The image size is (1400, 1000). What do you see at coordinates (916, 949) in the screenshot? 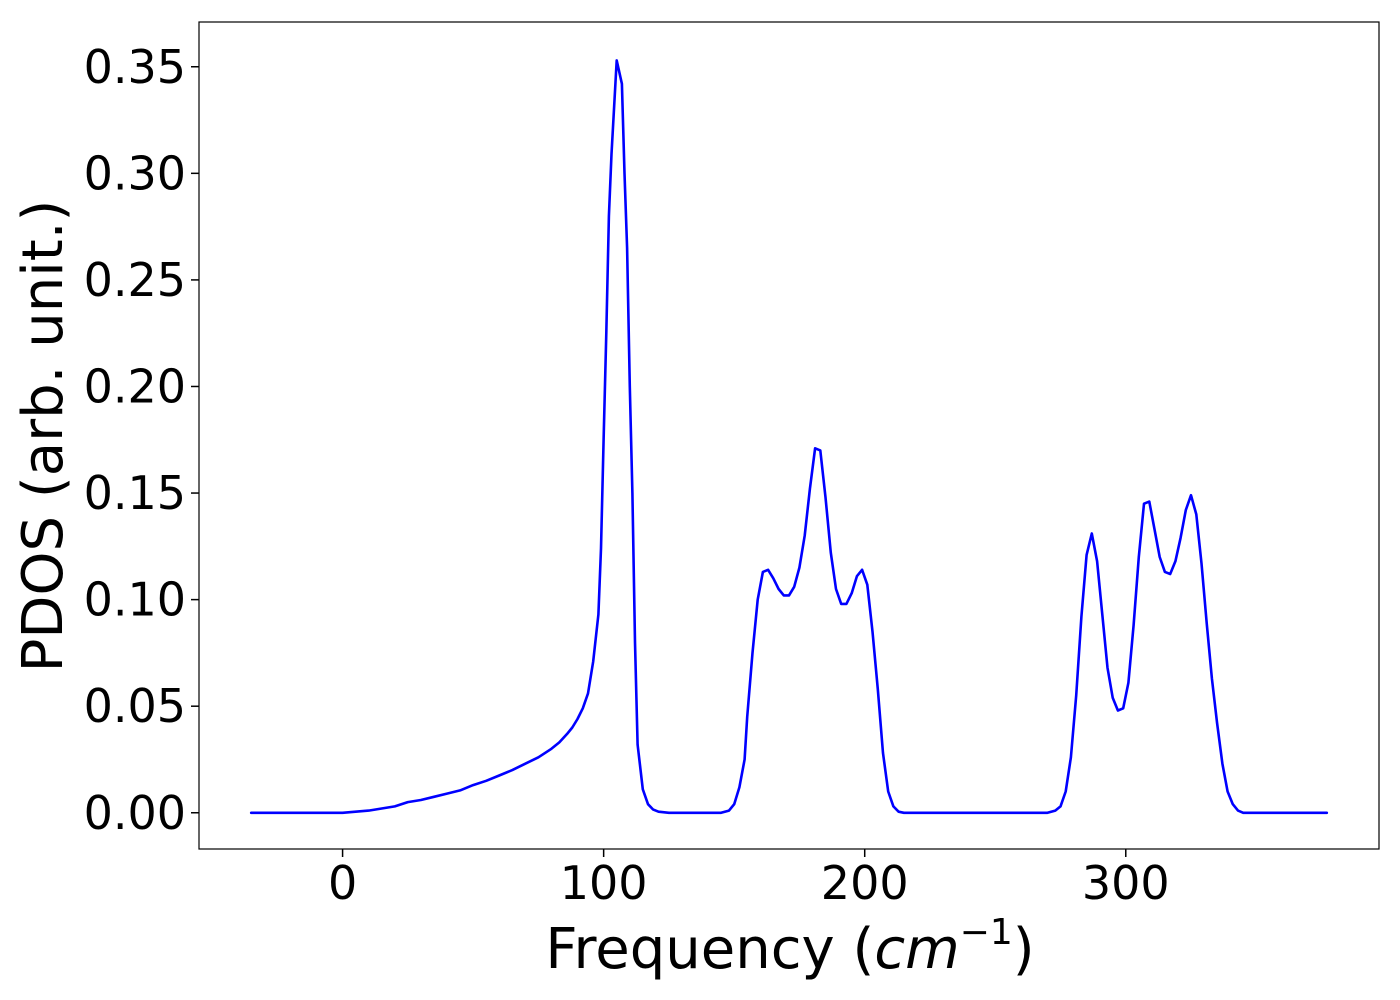
I see `x-axis-label-unit: cm` at bounding box center [916, 949].